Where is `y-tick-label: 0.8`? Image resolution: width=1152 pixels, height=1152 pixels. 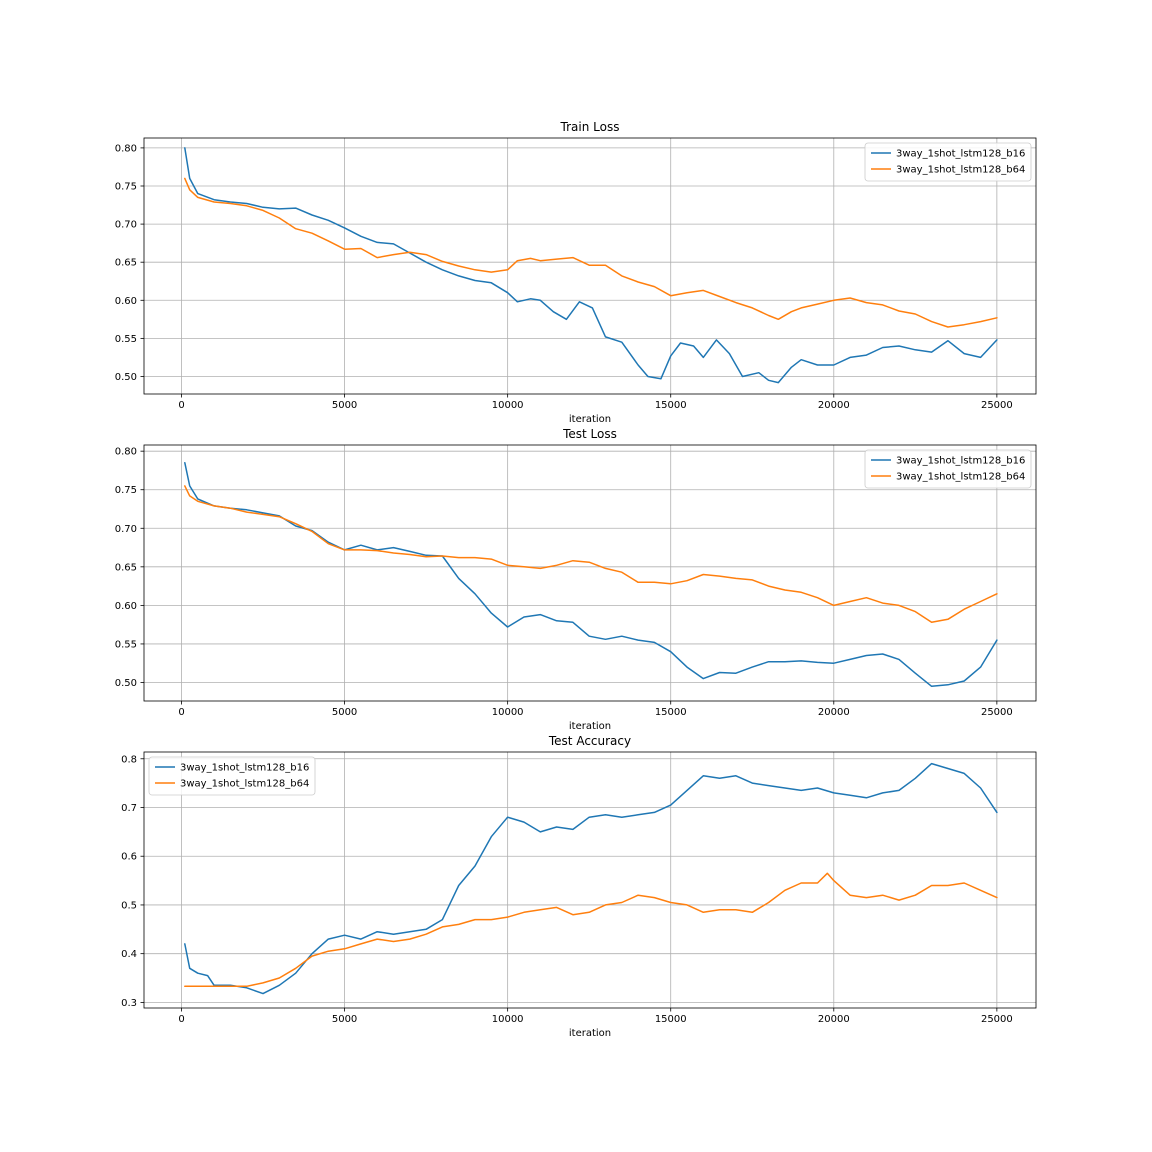
y-tick-label: 0.8 is located at coordinates (129, 759).